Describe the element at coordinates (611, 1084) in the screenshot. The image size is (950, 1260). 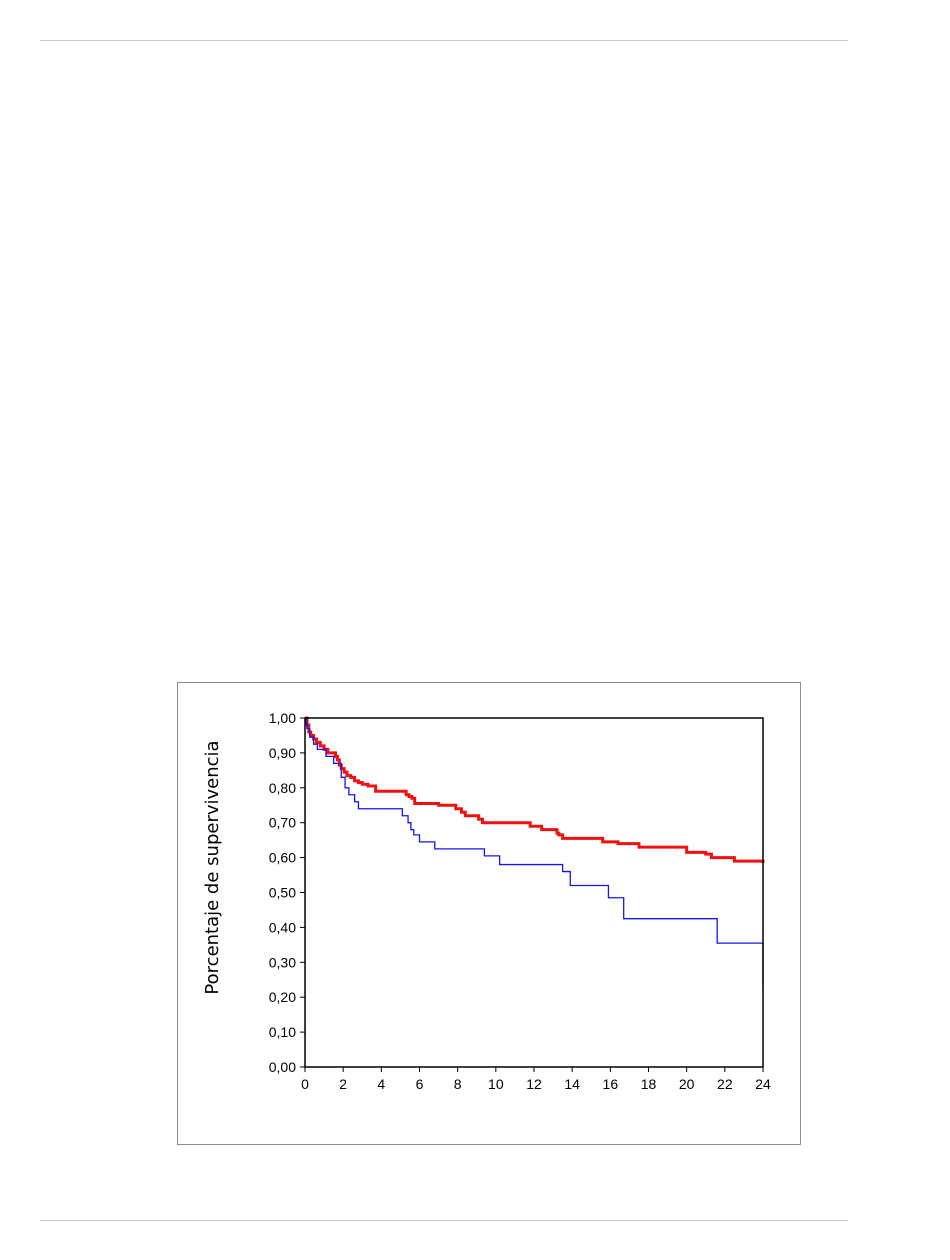
I see `x-tick-label: 16` at that location.